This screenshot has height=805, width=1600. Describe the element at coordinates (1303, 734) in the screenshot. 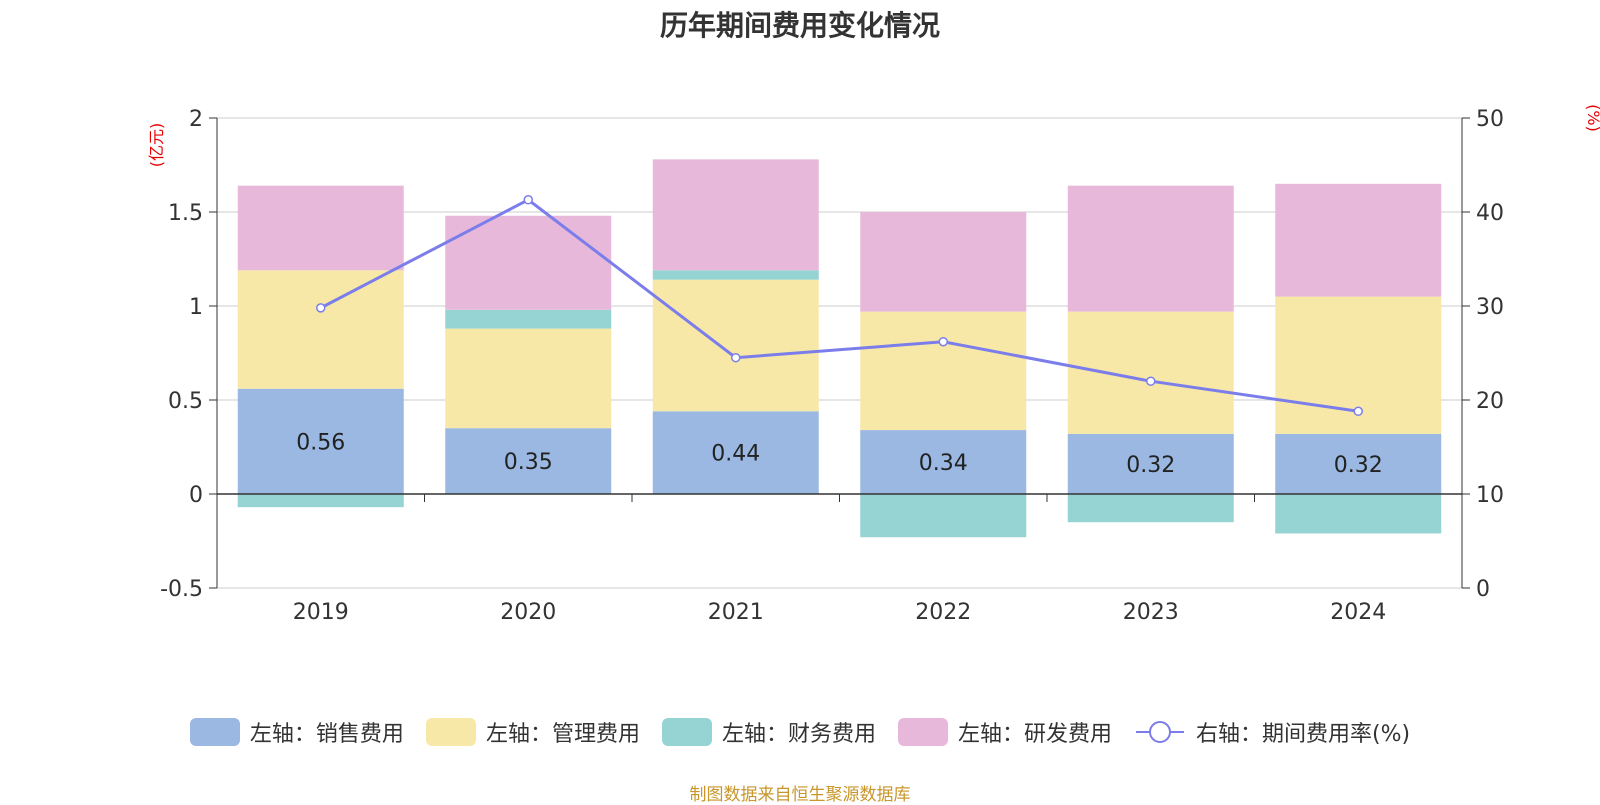

I see `legend-label-rate: 右轴：期间费用率(%)` at that location.